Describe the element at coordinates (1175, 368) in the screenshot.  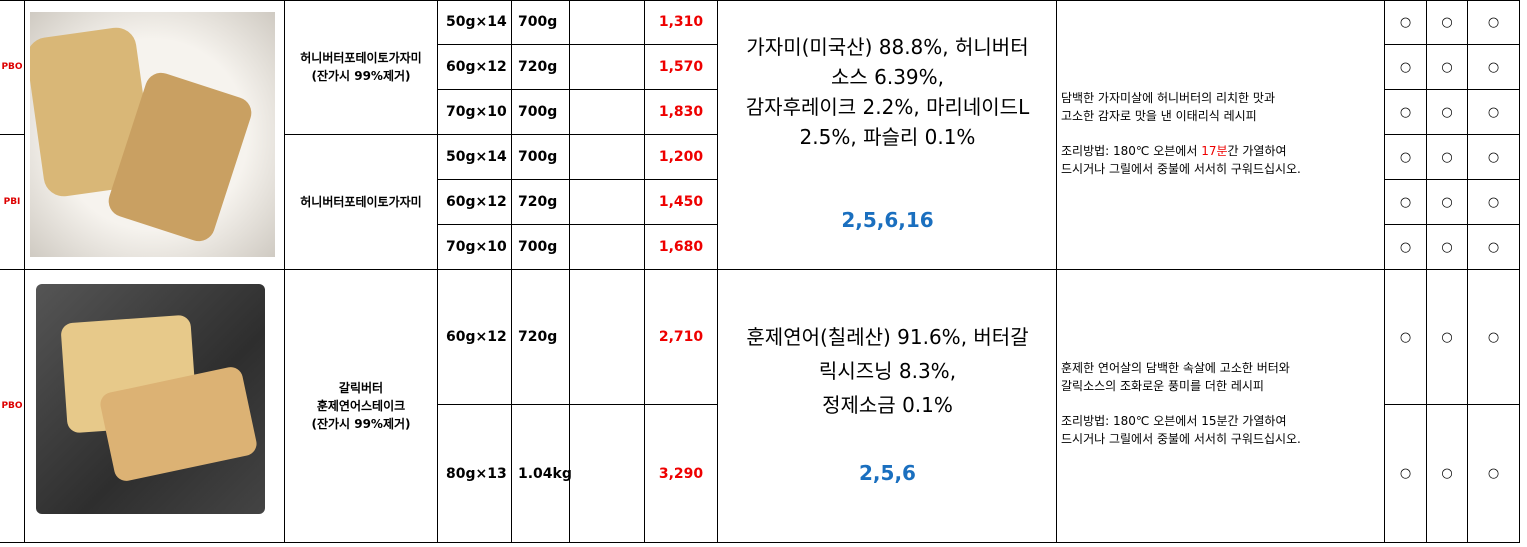
I see `description-line: 훈제한 연어살의 담백한 속살에 고소한 버터와` at that location.